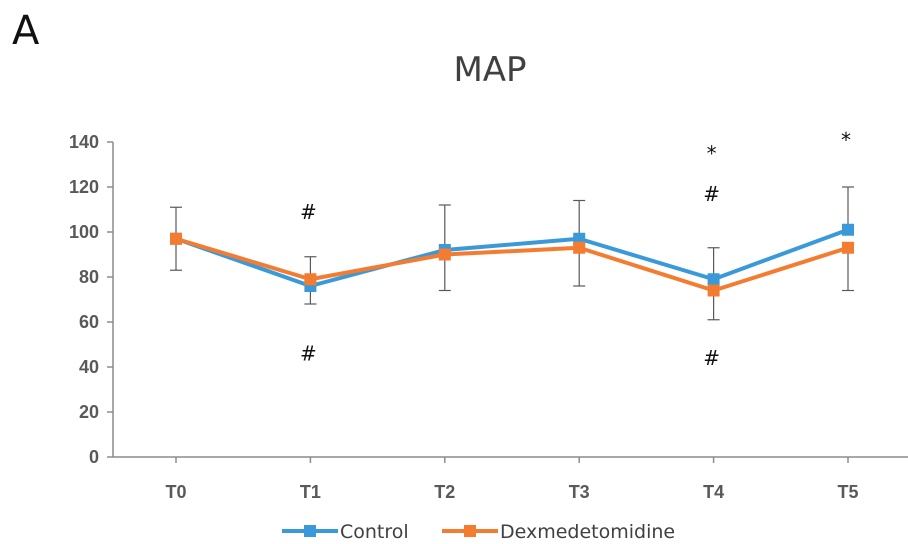  What do you see at coordinates (26, 31) in the screenshot?
I see `panel-letter: A` at bounding box center [26, 31].